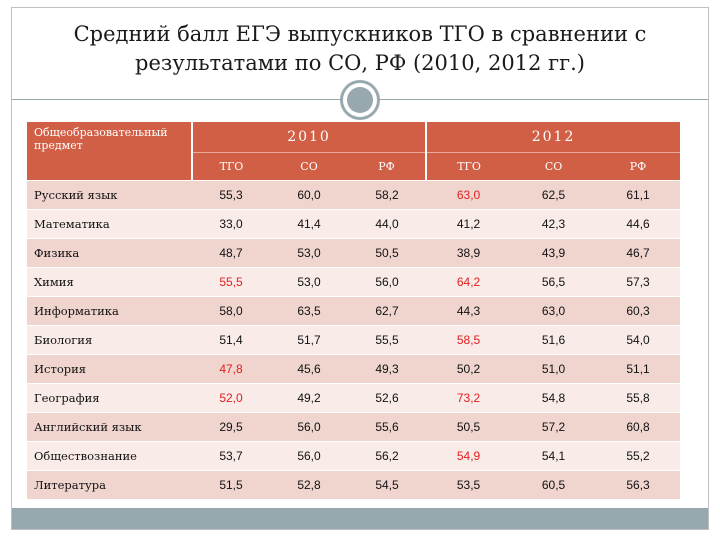 This screenshot has width=720, height=540. Describe the element at coordinates (638, 455) in the screenshot. I see `value-cell: 55,2` at that location.